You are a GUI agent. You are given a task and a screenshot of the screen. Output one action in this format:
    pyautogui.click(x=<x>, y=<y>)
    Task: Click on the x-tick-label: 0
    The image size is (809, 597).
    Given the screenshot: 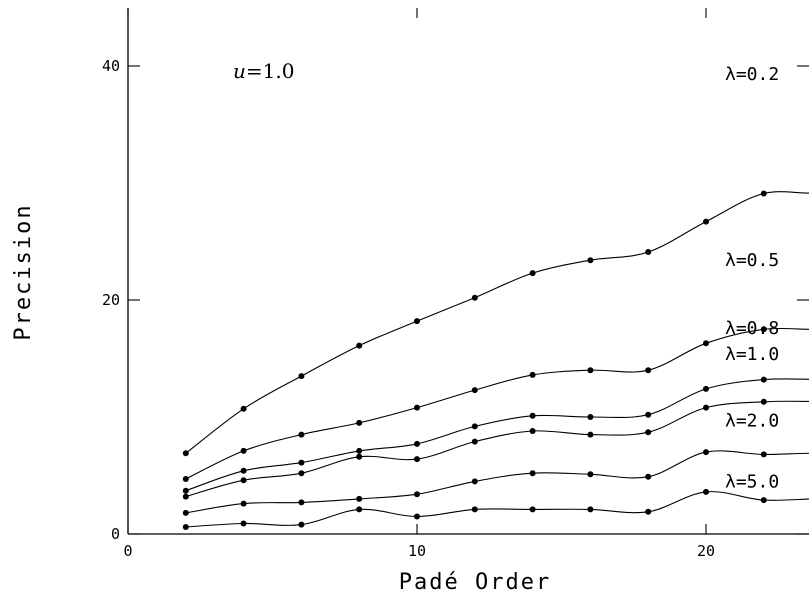 What is the action you would take?
    pyautogui.click(x=127, y=551)
    